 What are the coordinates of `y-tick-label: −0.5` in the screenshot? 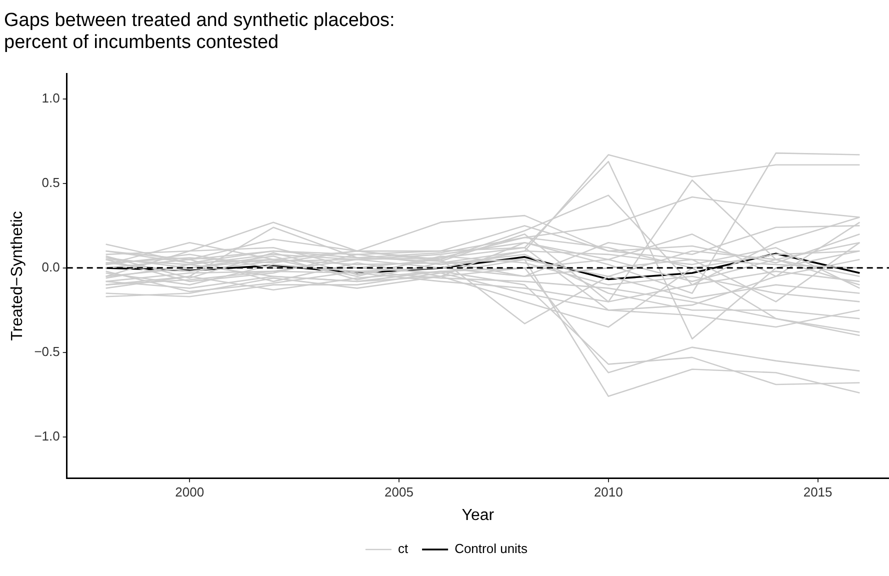 It's located at (47, 351).